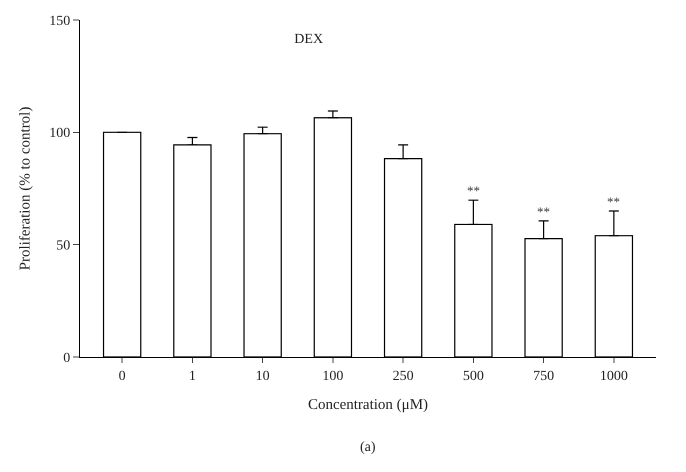 The width and height of the screenshot is (686, 472). I want to click on x-tick-label: 100, so click(333, 376).